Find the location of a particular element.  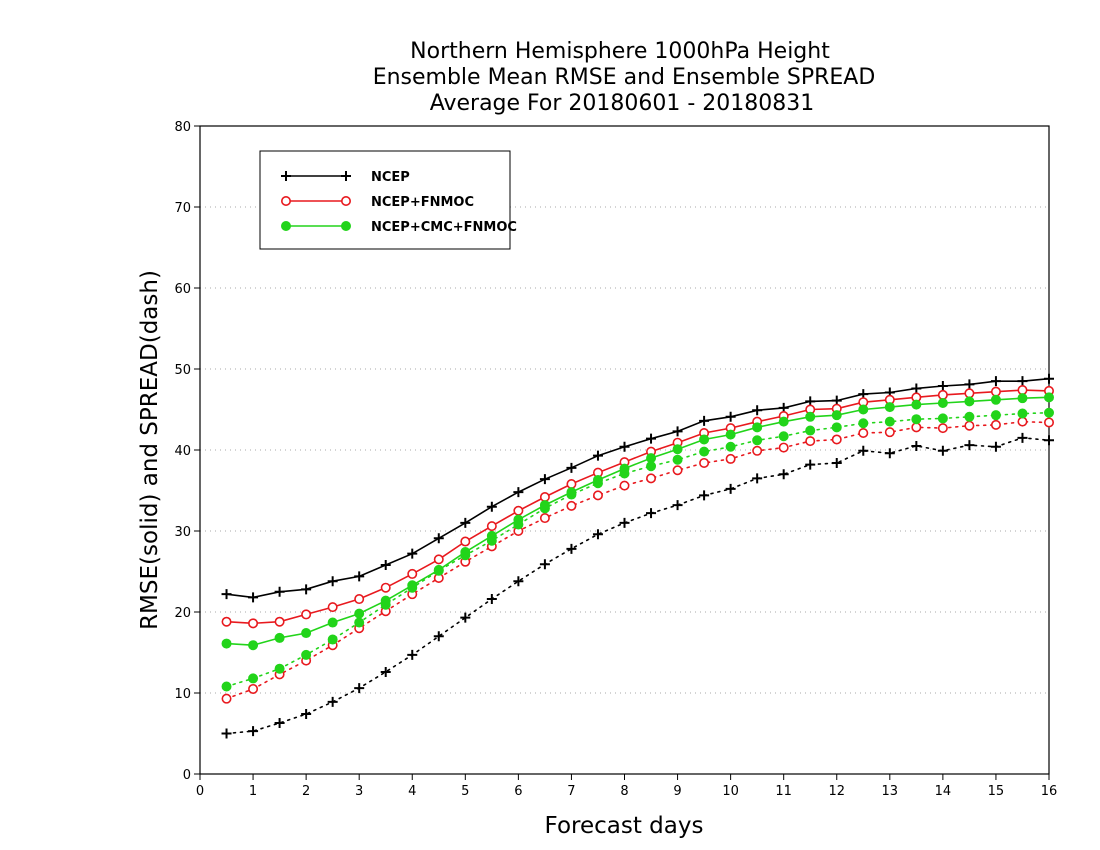

x-axis-label: Forecast days is located at coordinates (624, 826).